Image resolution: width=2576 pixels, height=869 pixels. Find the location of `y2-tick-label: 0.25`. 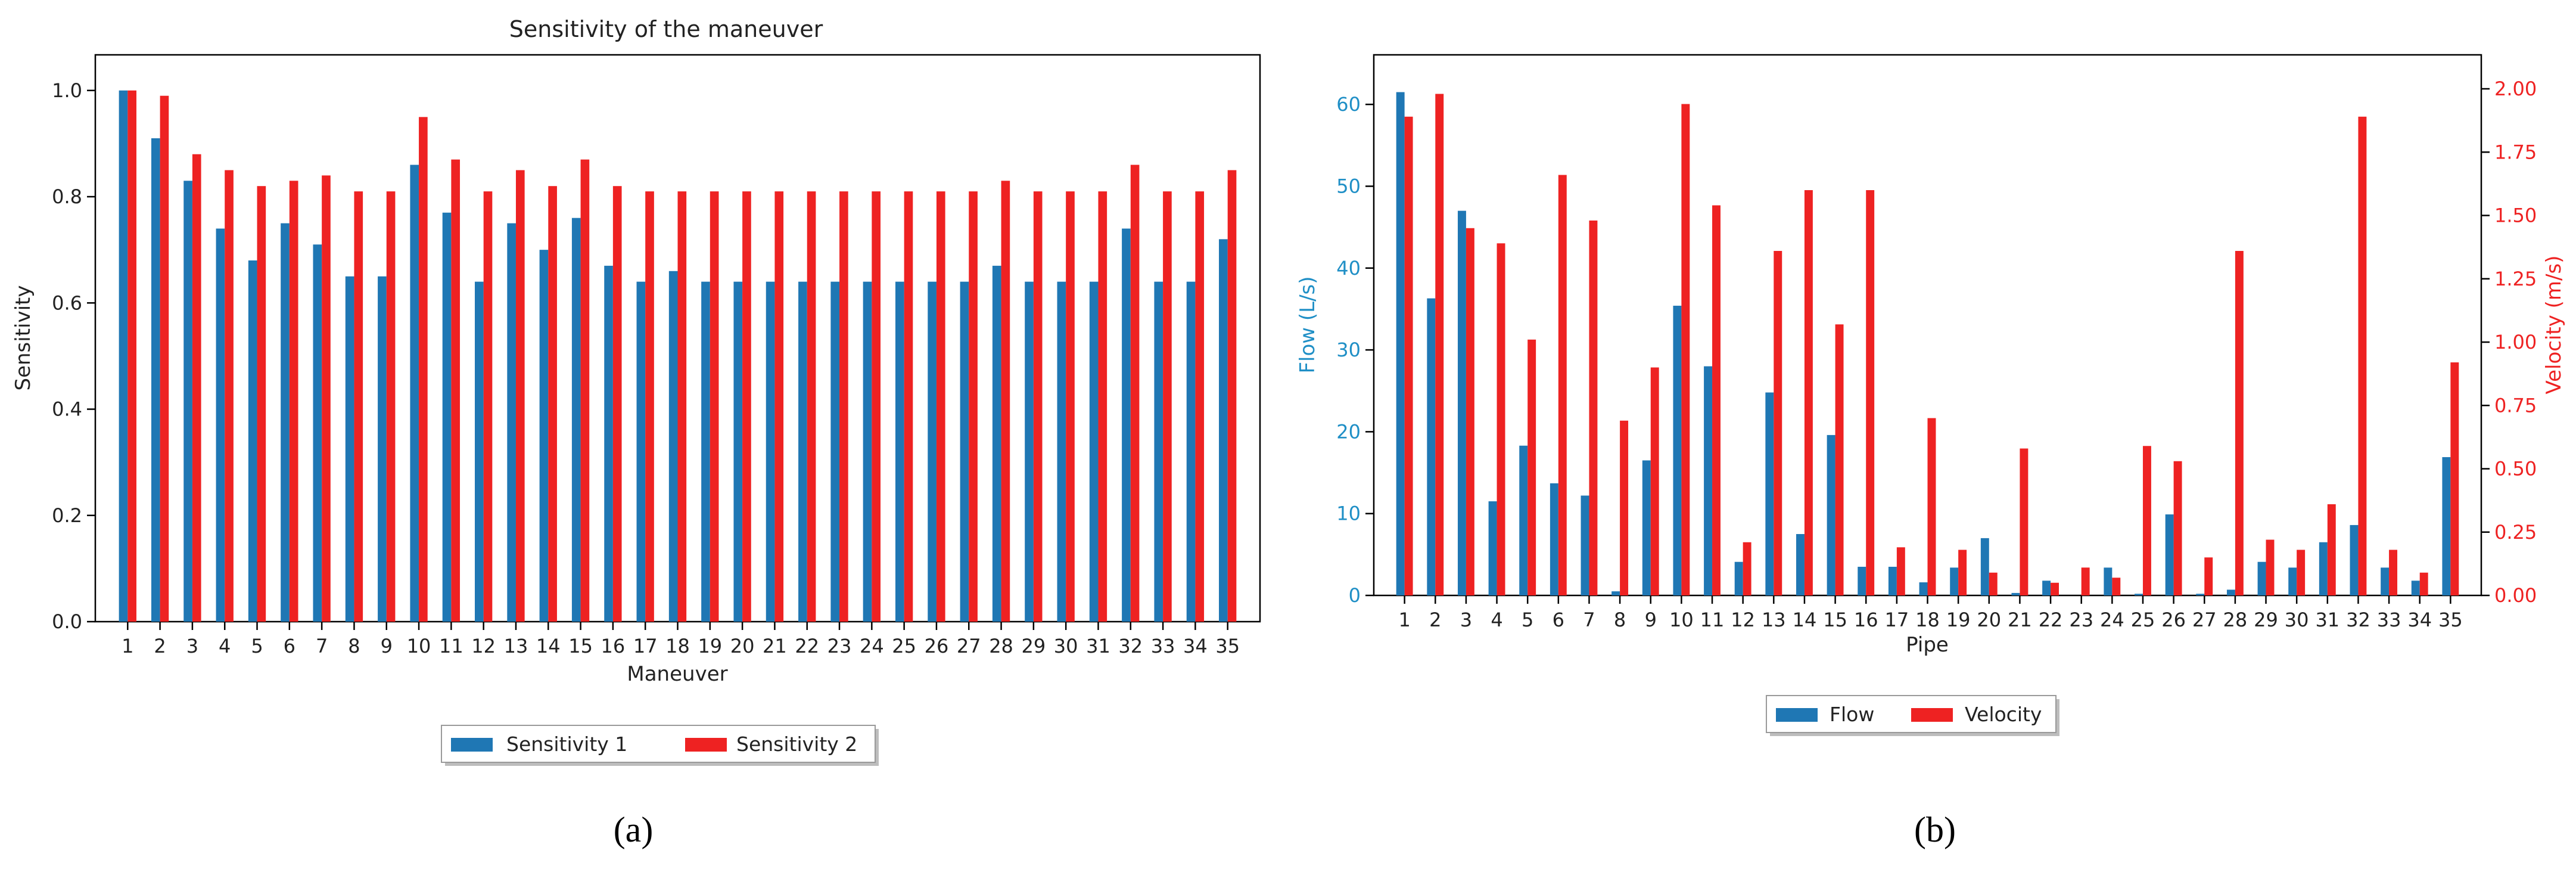

y2-tick-label: 0.25 is located at coordinates (2515, 532).